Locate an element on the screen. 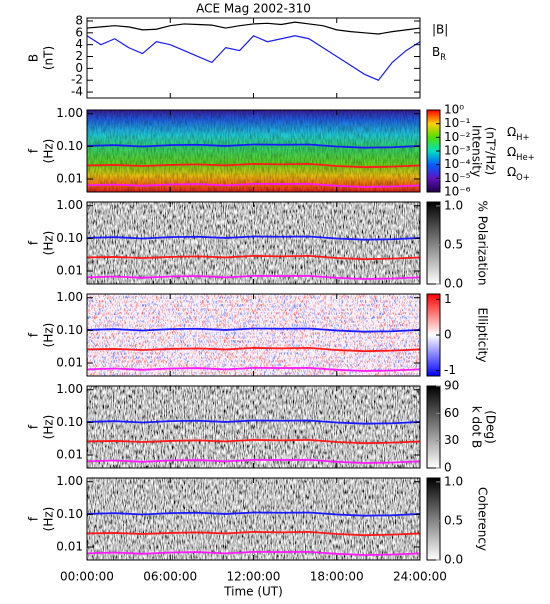 This screenshot has width=550, height=604. y-tick-label: -4 is located at coordinates (77, 92).